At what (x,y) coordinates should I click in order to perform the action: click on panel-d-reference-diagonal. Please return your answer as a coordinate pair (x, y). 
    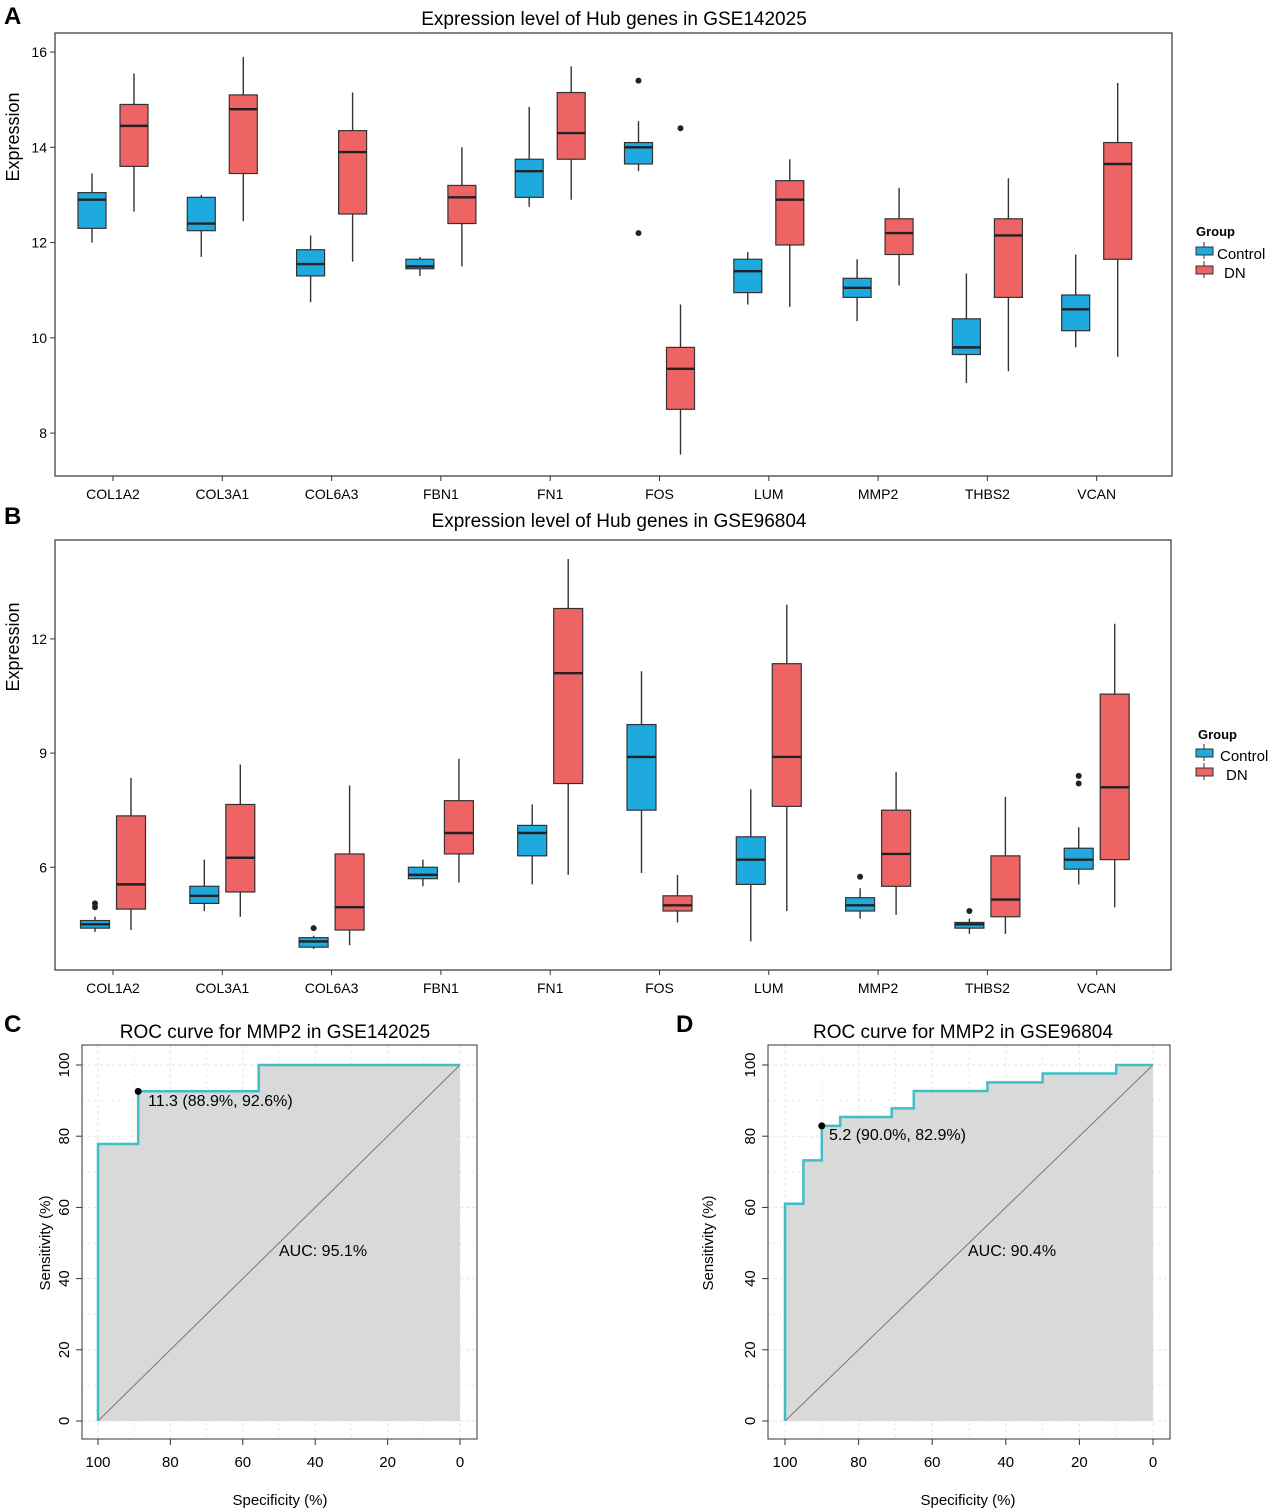
    Looking at the image, I should click on (969, 1243).